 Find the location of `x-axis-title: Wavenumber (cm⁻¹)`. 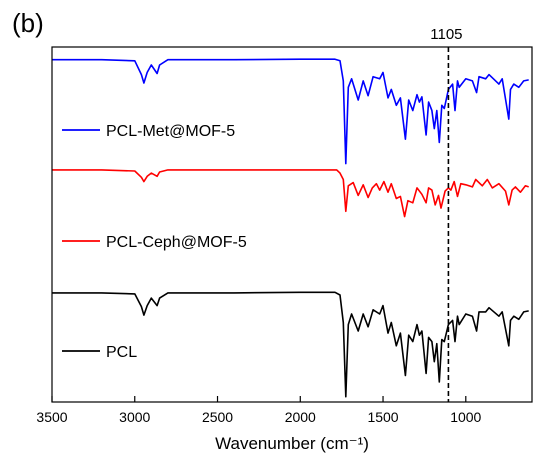

x-axis-title: Wavenumber (cm⁻¹) is located at coordinates (292, 443).